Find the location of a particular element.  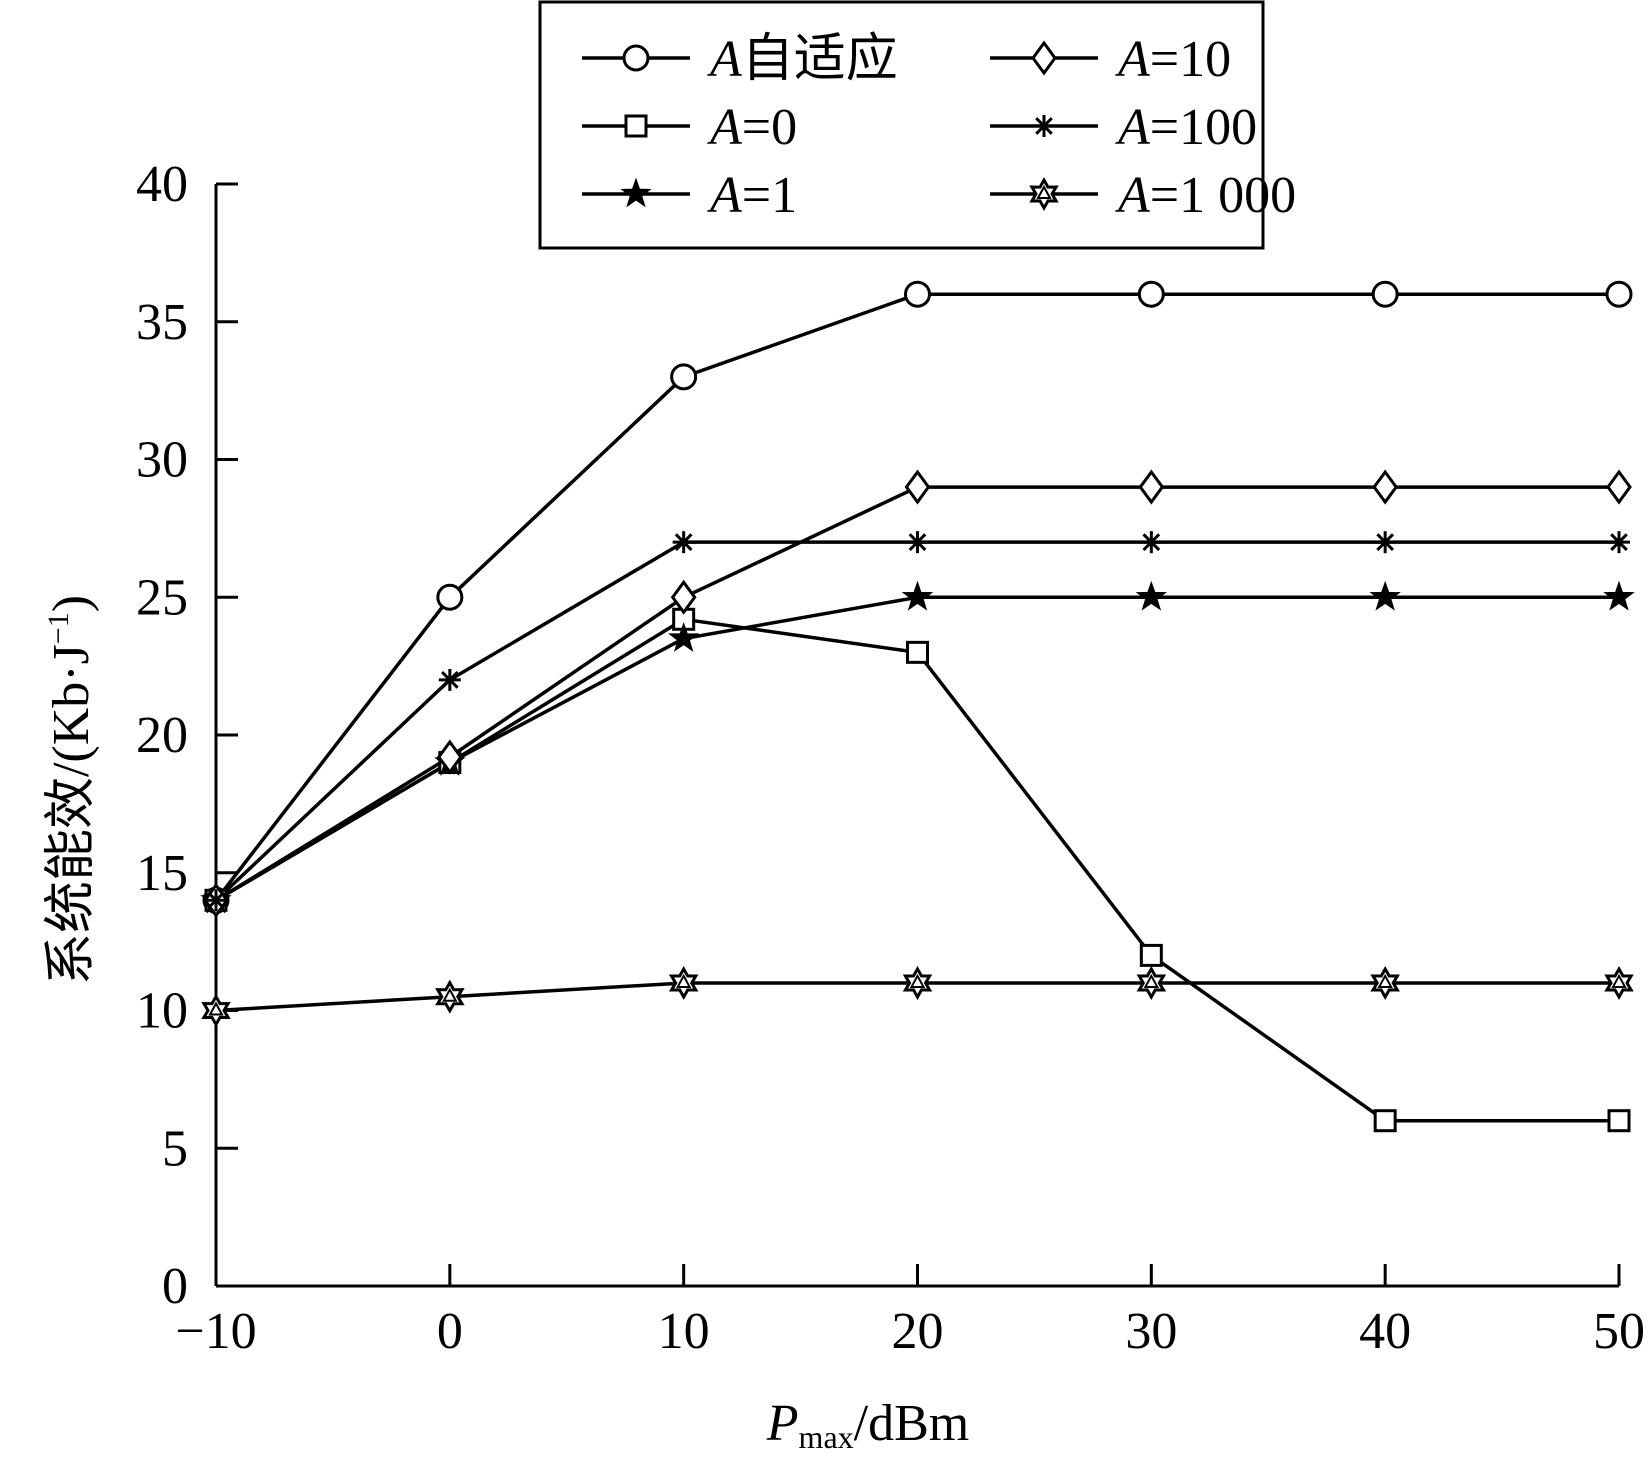

legend-entry-1: A=0 is located at coordinates (689, 127).